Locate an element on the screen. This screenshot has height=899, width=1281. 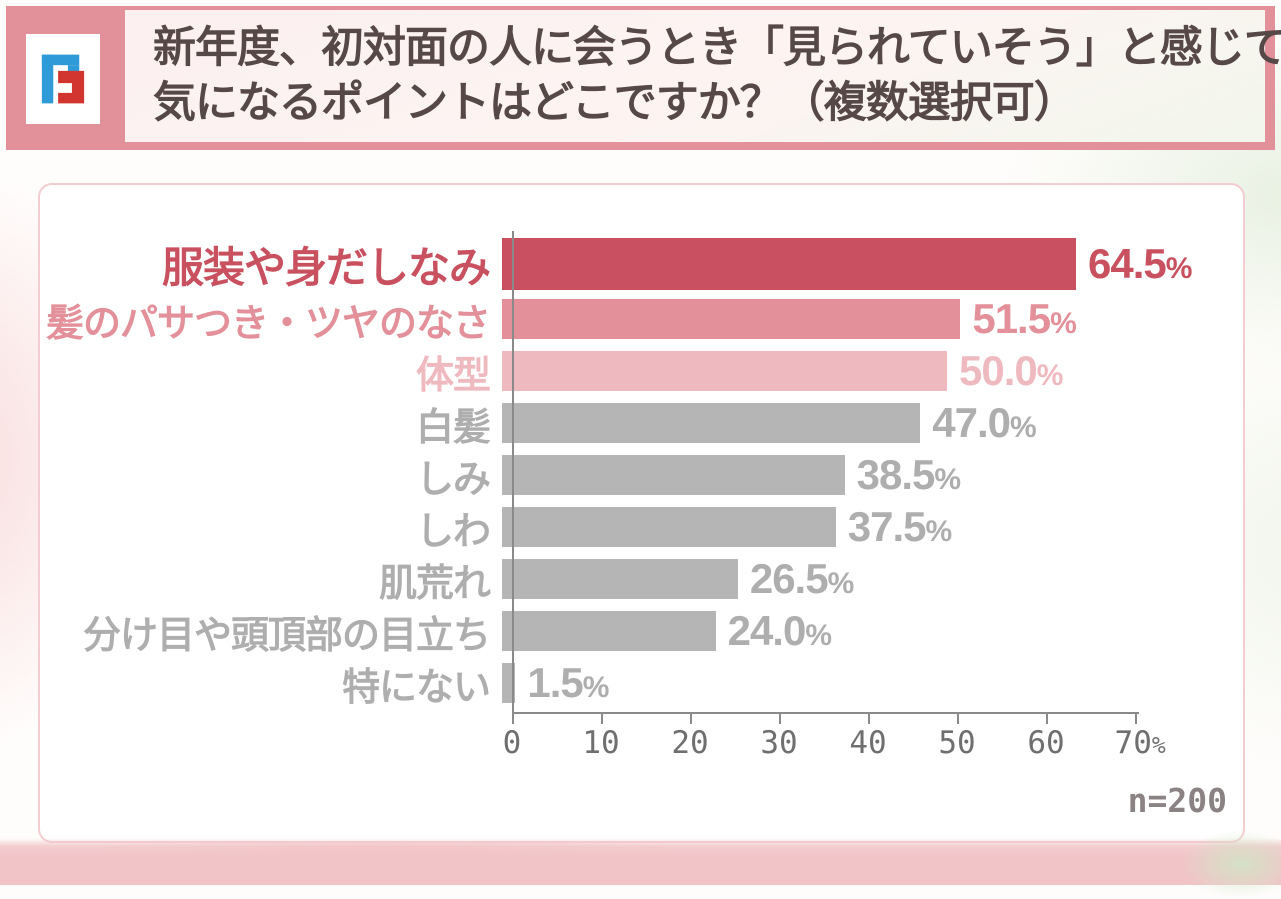
category-label: 白髪 is located at coordinates (453, 427).